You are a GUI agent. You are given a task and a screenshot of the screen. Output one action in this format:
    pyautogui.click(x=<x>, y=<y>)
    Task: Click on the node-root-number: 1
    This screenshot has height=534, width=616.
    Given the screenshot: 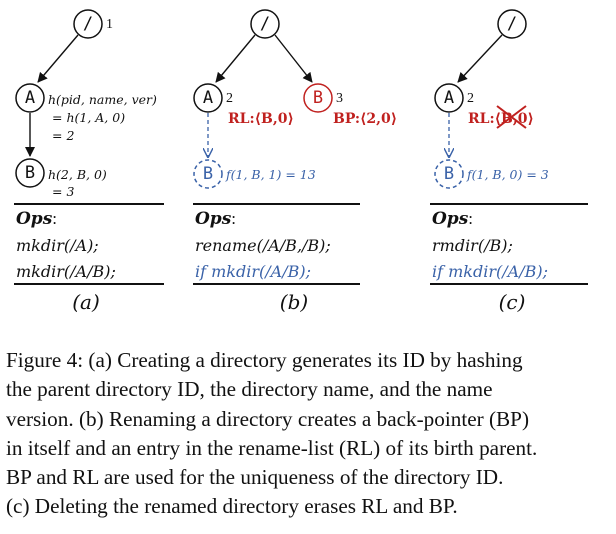 What is the action you would take?
    pyautogui.click(x=109, y=24)
    